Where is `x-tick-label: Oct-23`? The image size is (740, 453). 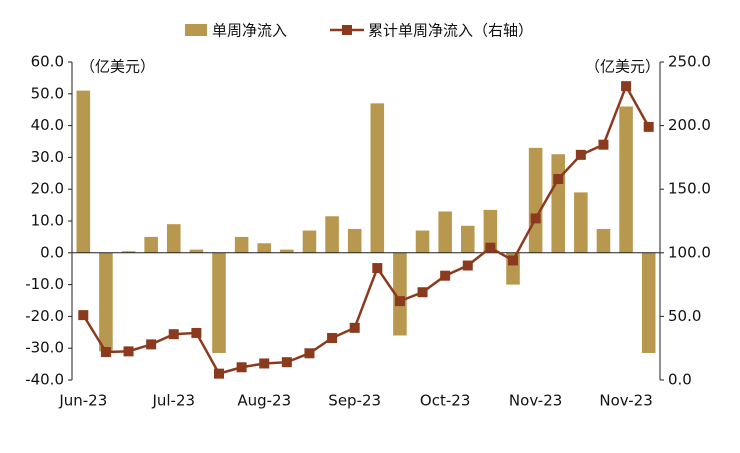 x-tick-label: Oct-23 is located at coordinates (445, 401).